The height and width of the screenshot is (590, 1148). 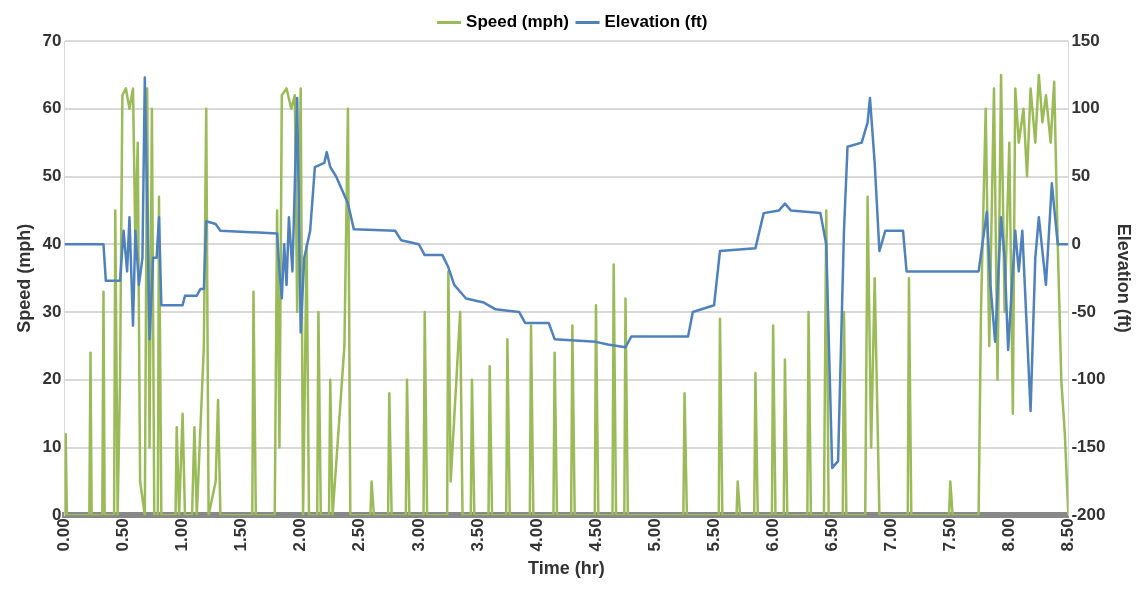 What do you see at coordinates (52, 447) in the screenshot?
I see `y-tick-label: 10` at bounding box center [52, 447].